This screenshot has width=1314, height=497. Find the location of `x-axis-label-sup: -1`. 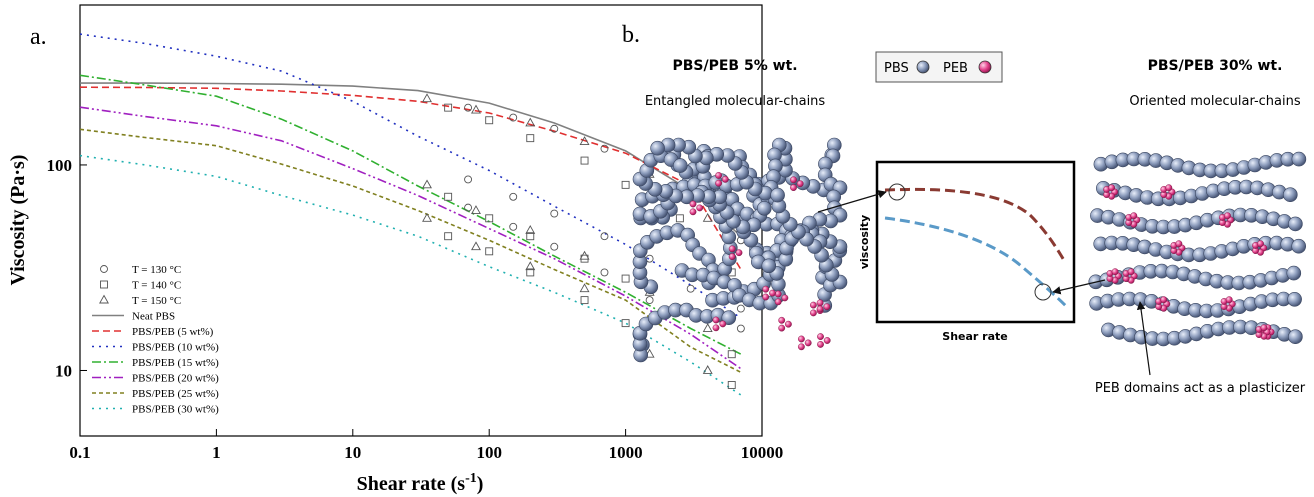

x-axis-label-sup: -1 is located at coordinates (471, 478).